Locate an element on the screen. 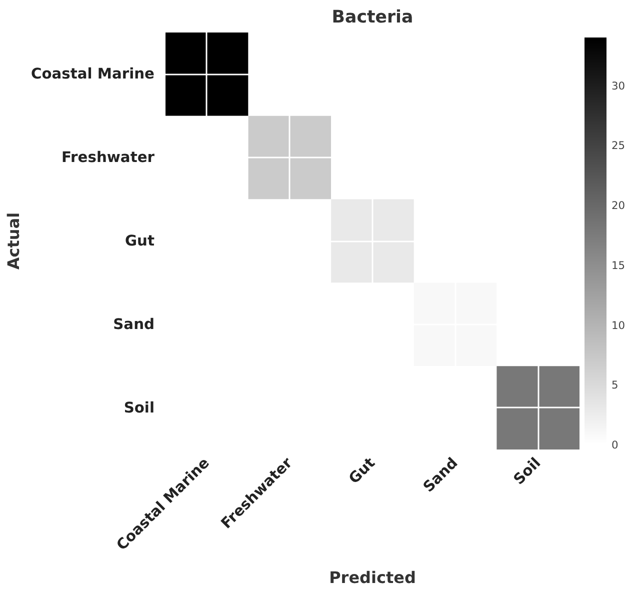  y-tick-label: Freshwater is located at coordinates (108, 157).